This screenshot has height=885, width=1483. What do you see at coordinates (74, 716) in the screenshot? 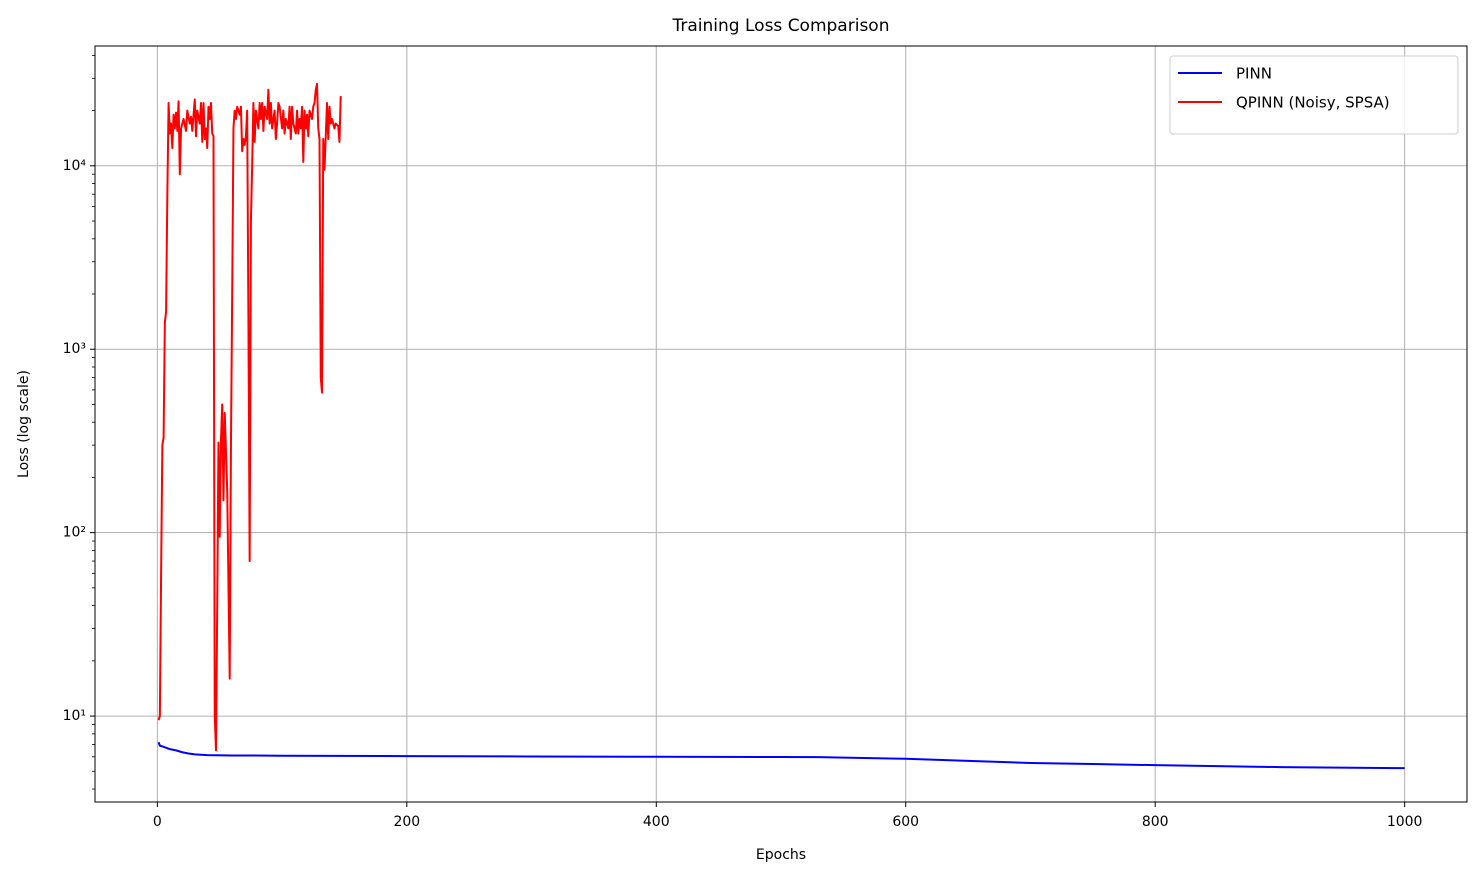
I see `y-tick-label: 10¹` at bounding box center [74, 716].